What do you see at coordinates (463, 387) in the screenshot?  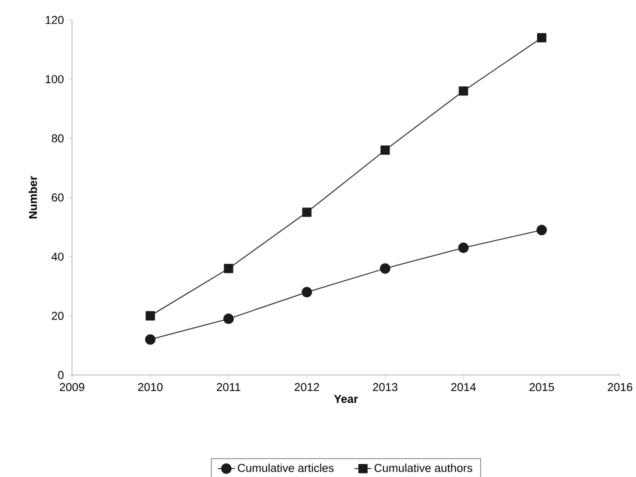 I see `x-tick-label: 2014` at bounding box center [463, 387].